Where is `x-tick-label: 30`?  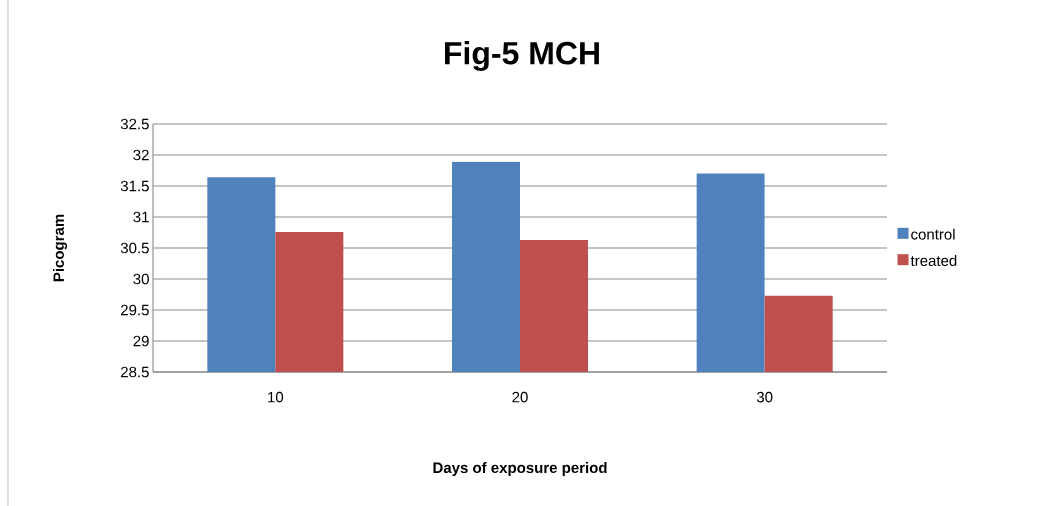 x-tick-label: 30 is located at coordinates (764, 397).